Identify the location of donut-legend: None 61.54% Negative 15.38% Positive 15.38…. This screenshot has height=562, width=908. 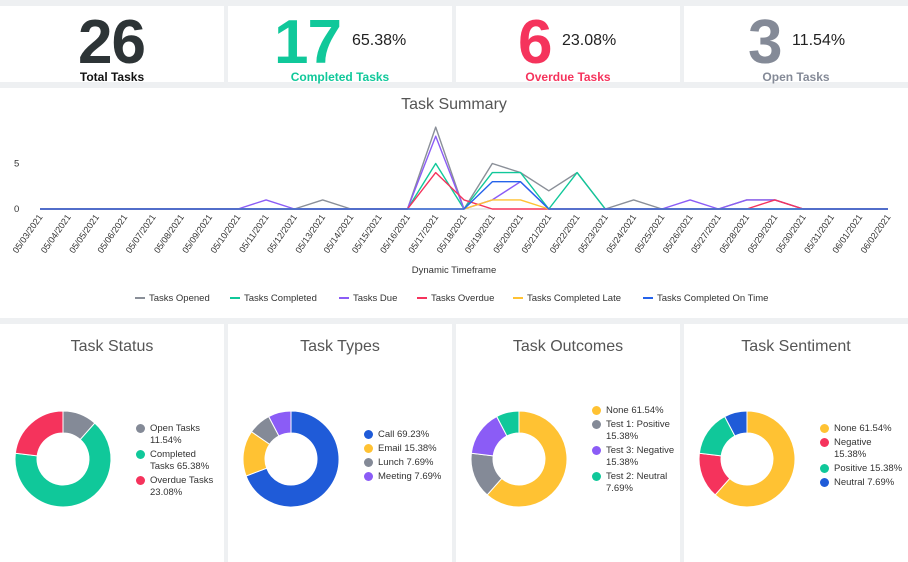
(862, 457).